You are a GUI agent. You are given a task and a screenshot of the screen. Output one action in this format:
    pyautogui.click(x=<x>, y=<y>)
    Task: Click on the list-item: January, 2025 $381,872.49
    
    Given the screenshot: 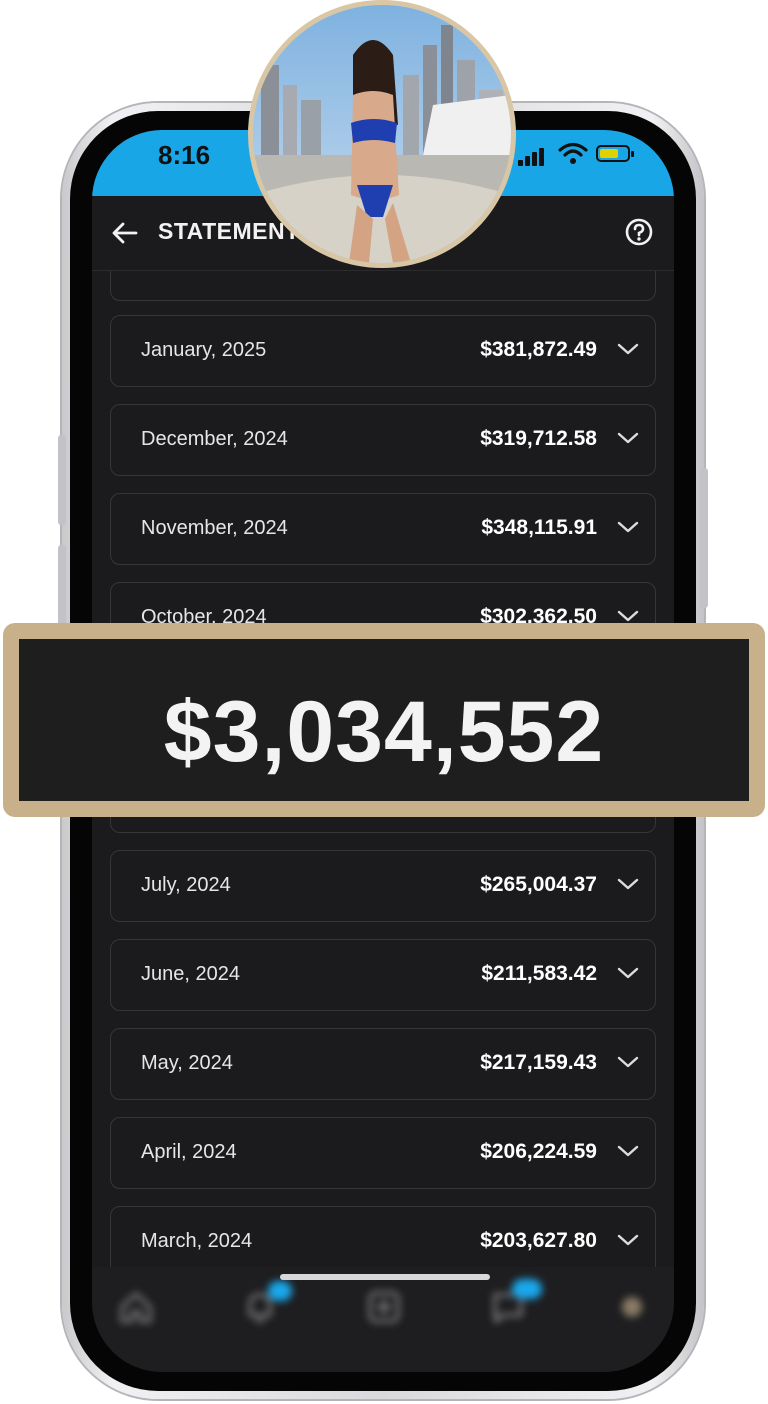 What is the action you would take?
    pyautogui.click(x=383, y=351)
    